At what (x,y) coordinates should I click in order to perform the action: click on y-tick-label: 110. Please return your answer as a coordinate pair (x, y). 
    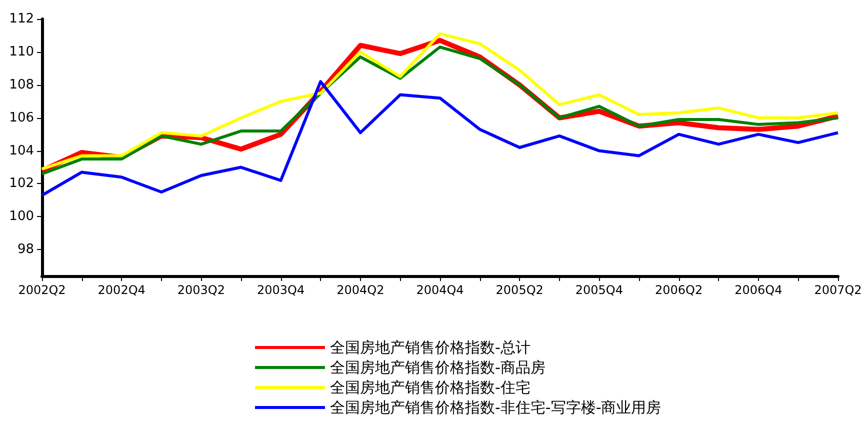
    Looking at the image, I should click on (21, 52).